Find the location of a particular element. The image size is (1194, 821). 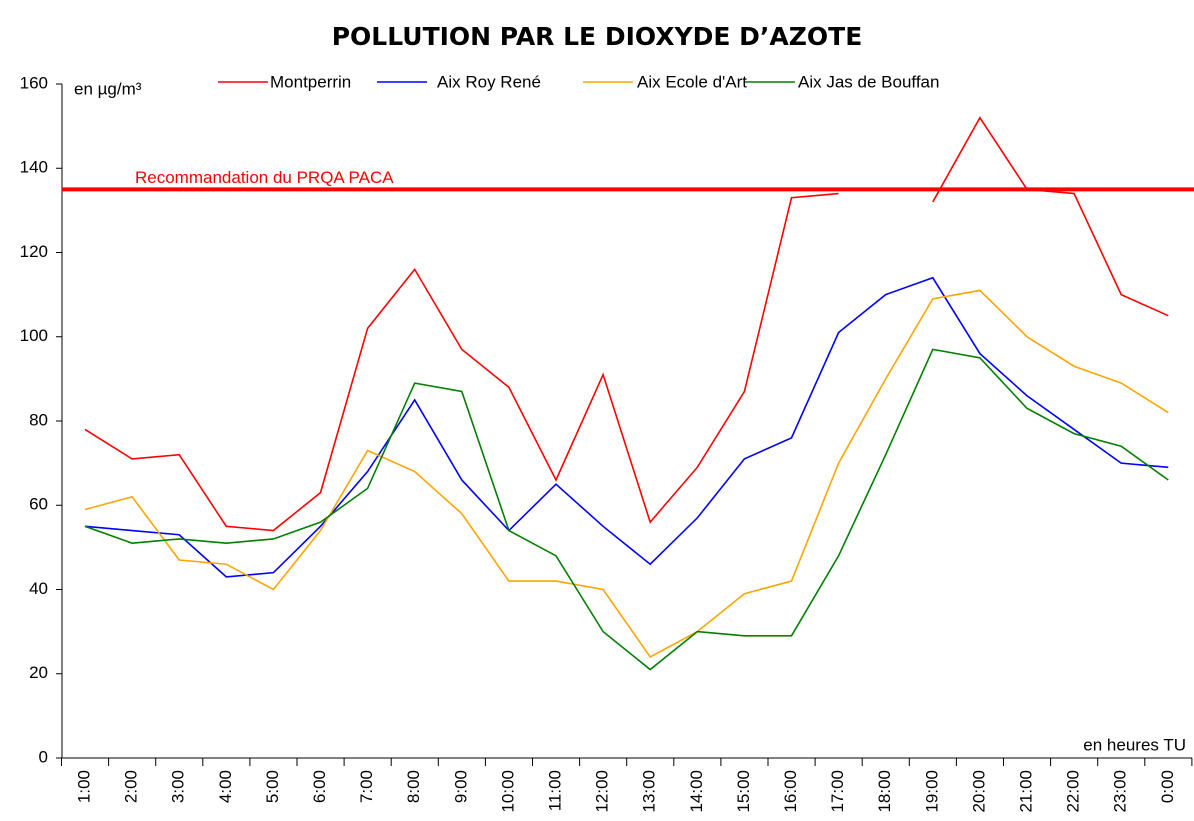

x-tick-label: 19:00 is located at coordinates (931, 791).